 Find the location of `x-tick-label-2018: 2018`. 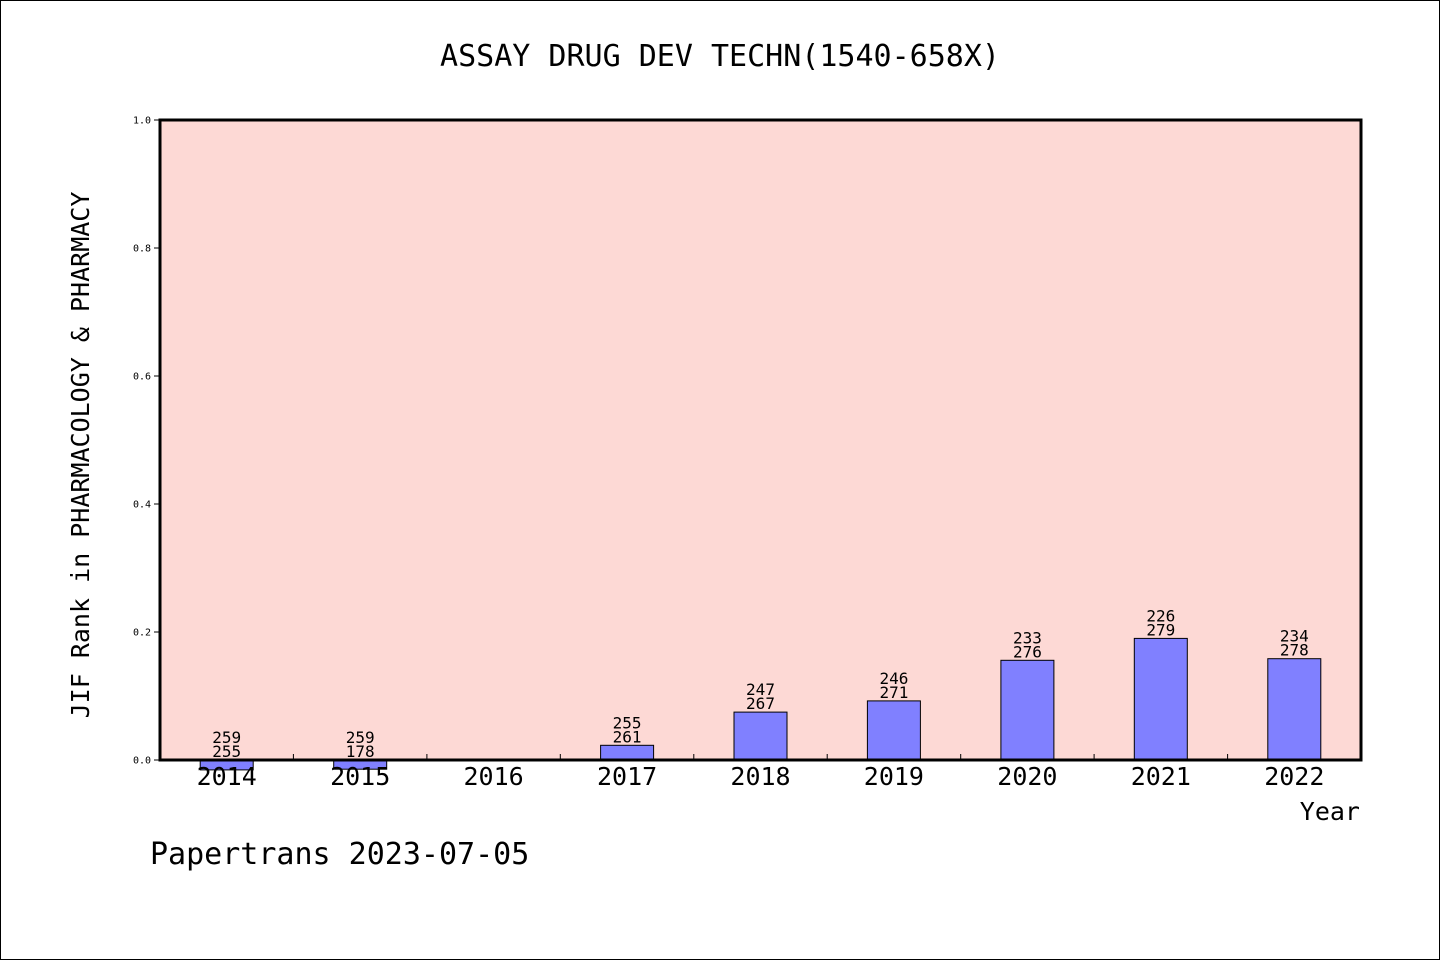

x-tick-label-2018: 2018 is located at coordinates (760, 776).